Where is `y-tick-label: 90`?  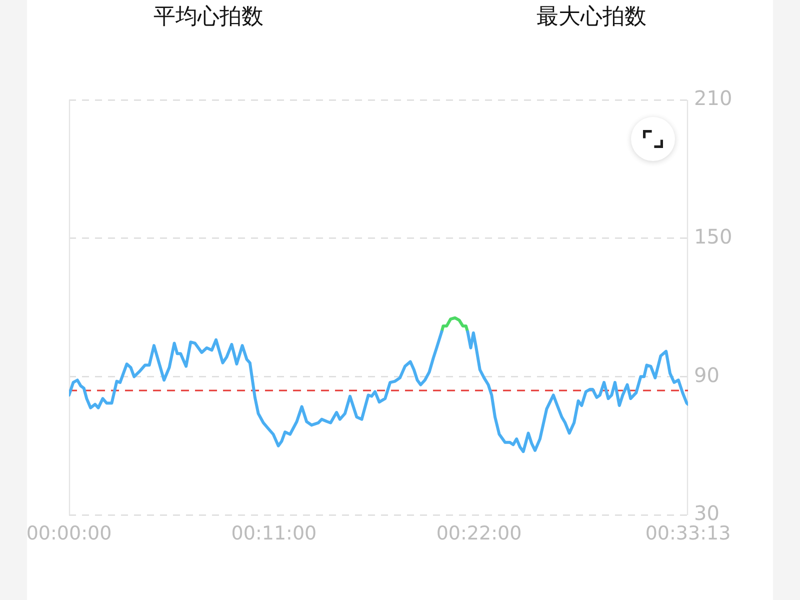 y-tick-label: 90 is located at coordinates (707, 374).